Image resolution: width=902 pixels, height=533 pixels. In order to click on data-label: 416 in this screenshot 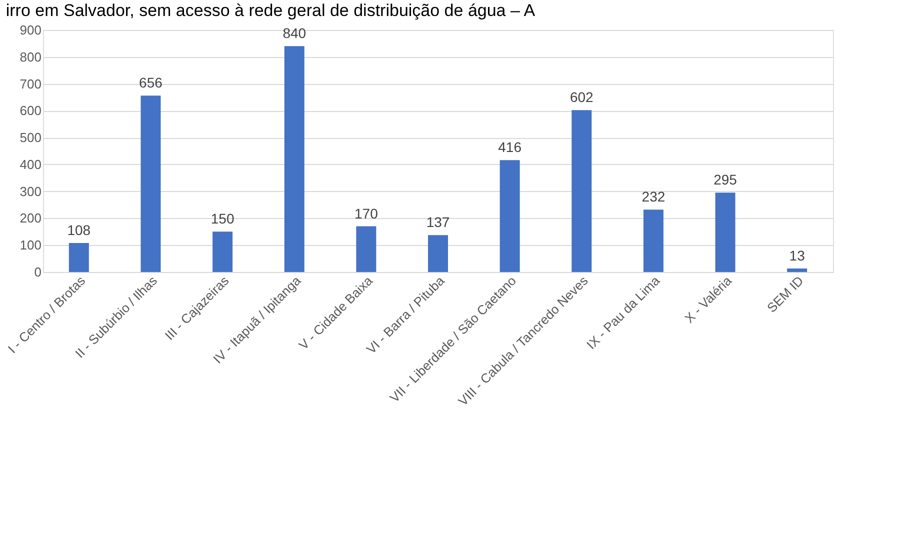, I will do `click(510, 147)`.